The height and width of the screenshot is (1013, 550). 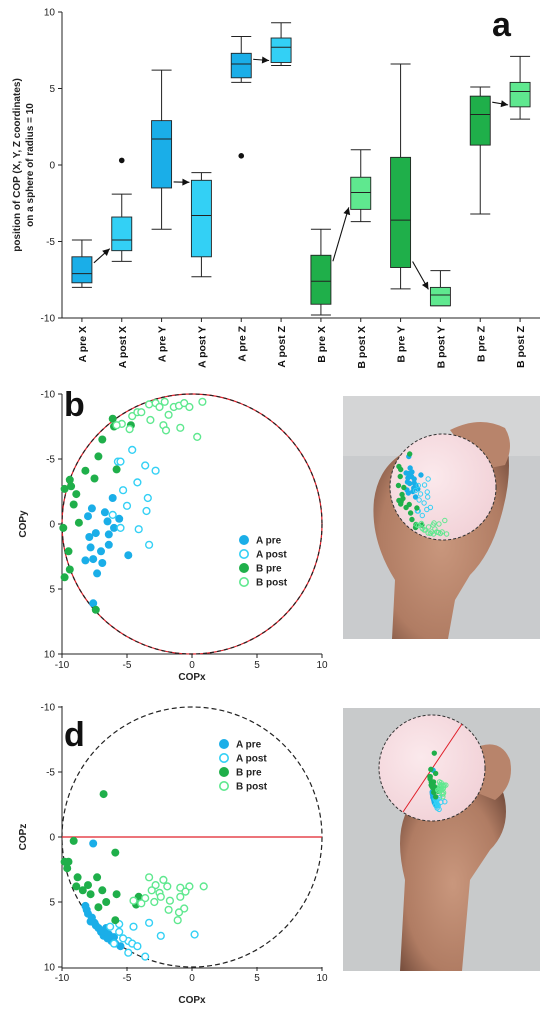 I want to click on category-label: B post Z, so click(x=521, y=346).